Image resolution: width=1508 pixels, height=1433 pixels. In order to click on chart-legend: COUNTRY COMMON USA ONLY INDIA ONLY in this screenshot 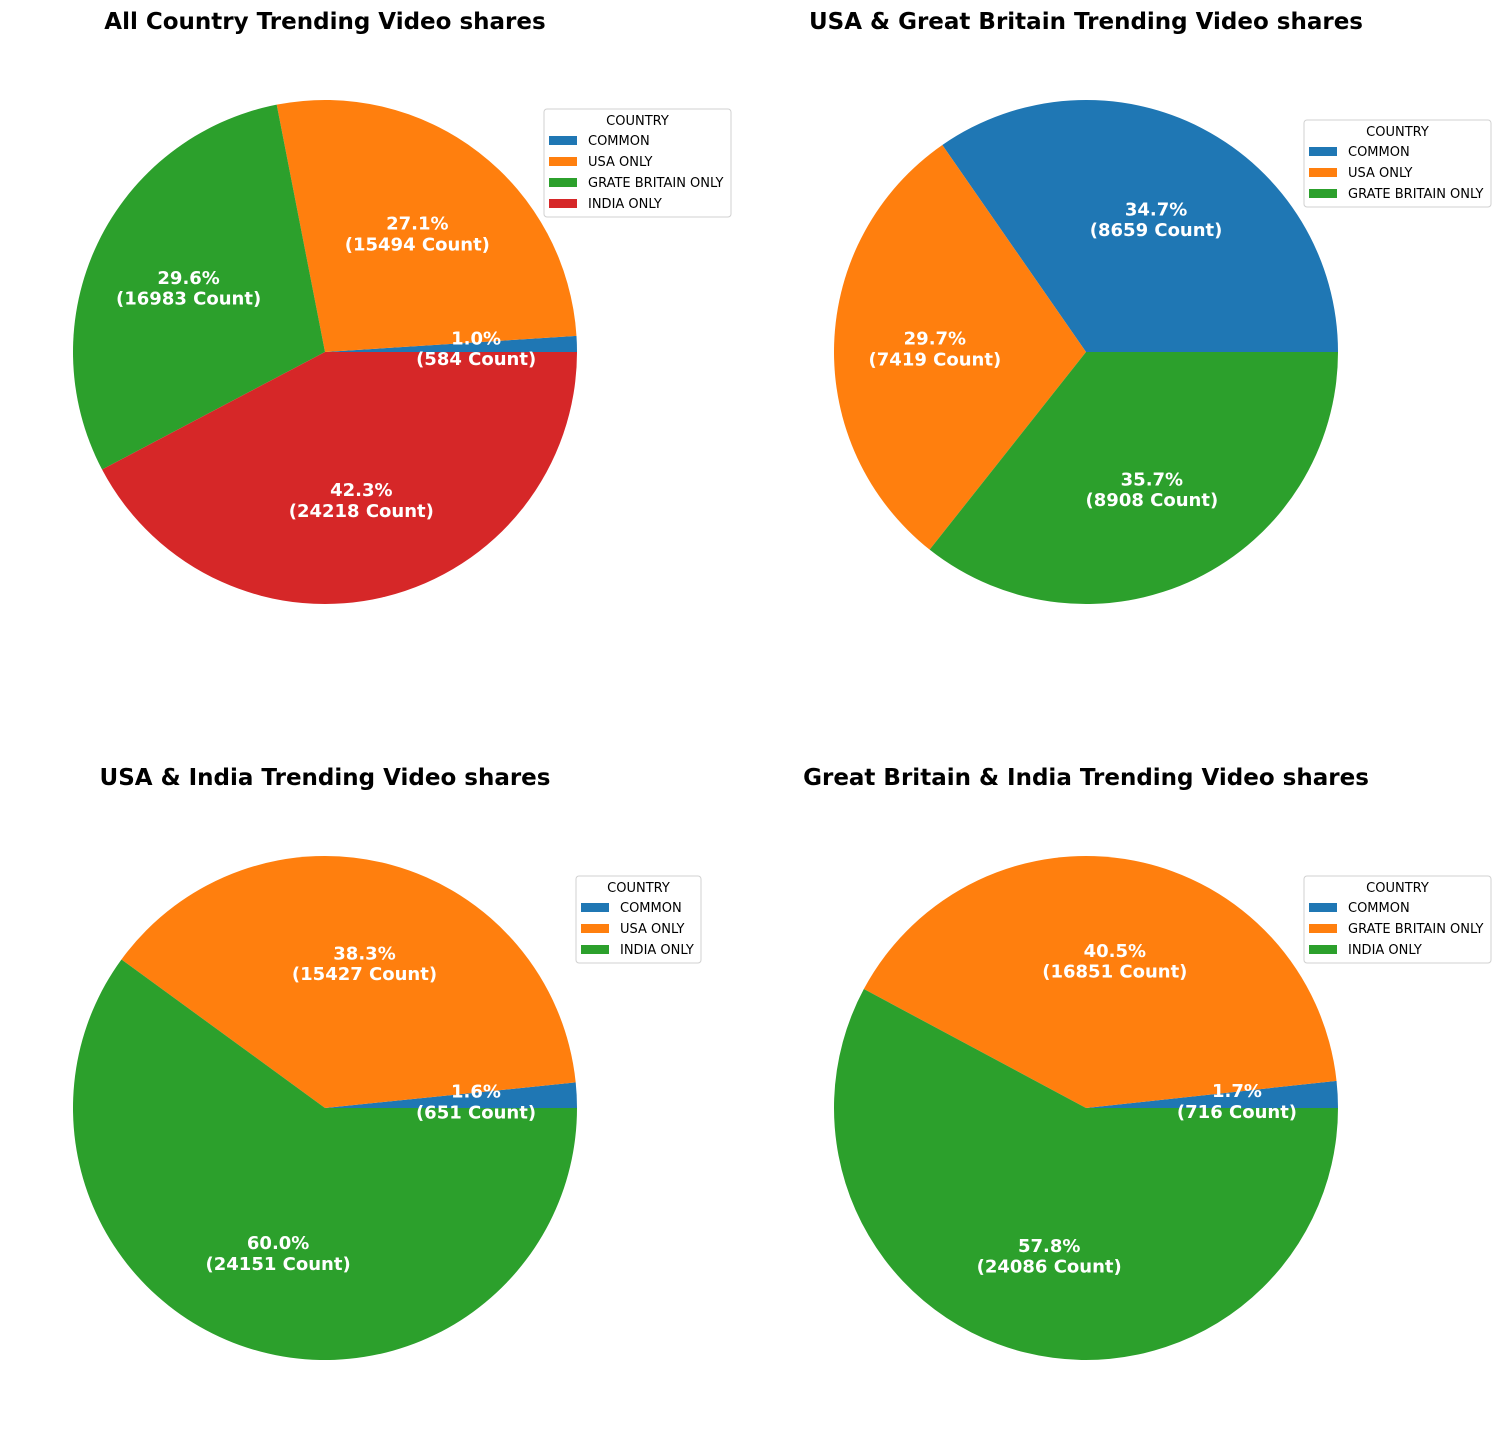, I will do `click(638, 919)`.